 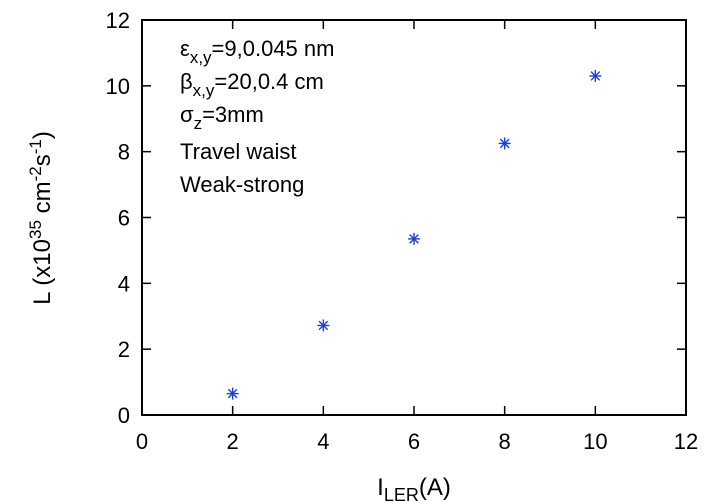 I want to click on x-tick-label: 2, so click(x=233, y=441).